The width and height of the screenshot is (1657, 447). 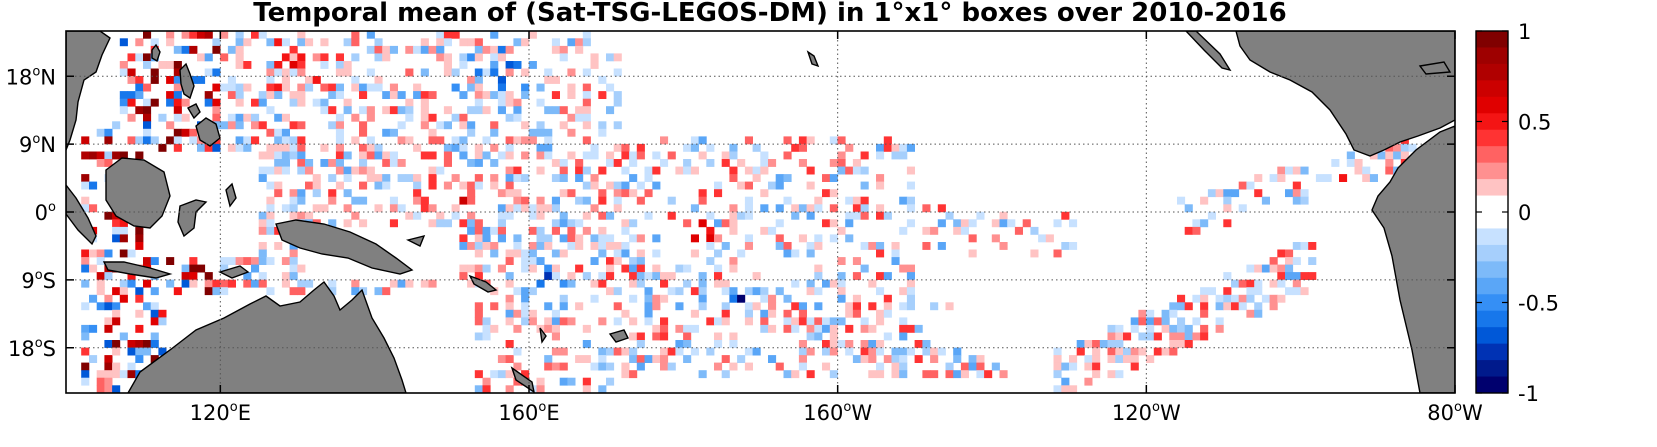 What do you see at coordinates (267, 336) in the screenshot?
I see `land-australia` at bounding box center [267, 336].